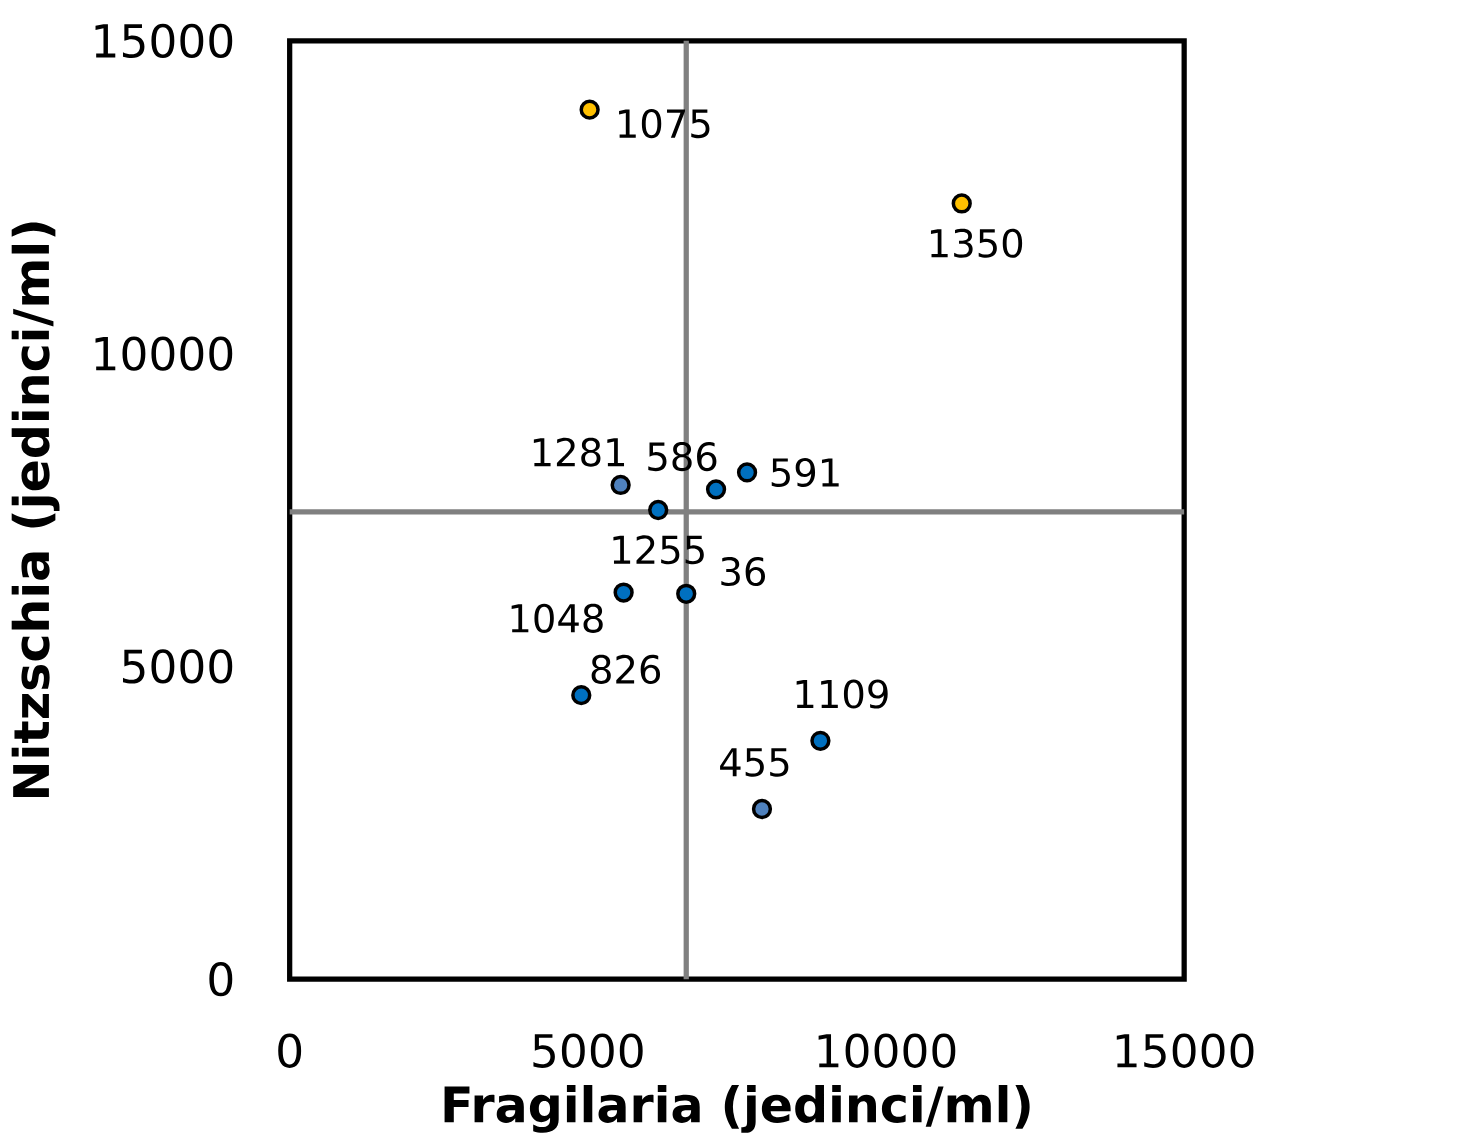  What do you see at coordinates (164, 40) in the screenshot?
I see `y-tick-label: 15000` at bounding box center [164, 40].